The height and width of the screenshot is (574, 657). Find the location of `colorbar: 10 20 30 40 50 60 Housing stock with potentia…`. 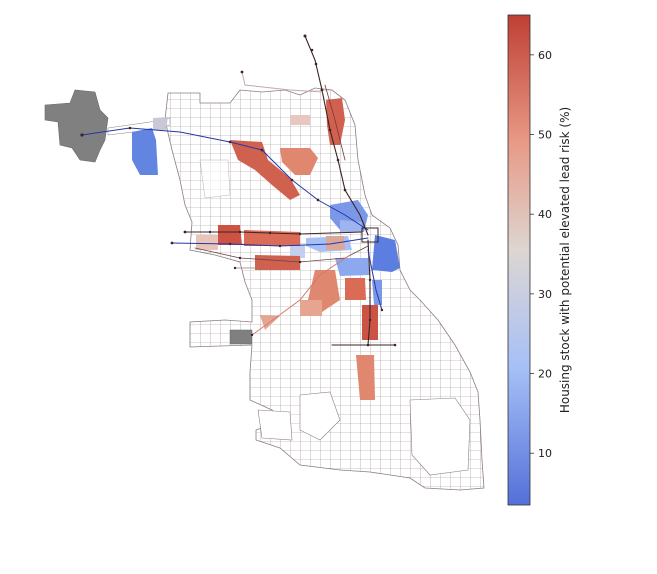

colorbar: 10 20 30 40 50 60 Housing stock with potentia… is located at coordinates (539, 260).